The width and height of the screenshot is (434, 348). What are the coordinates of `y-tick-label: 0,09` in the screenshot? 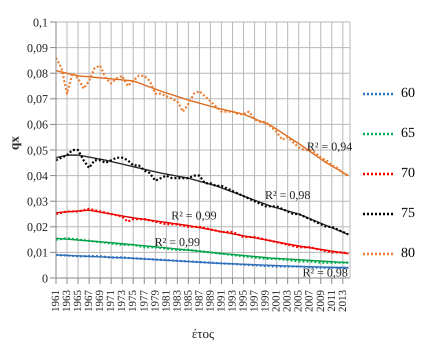 It's located at (37, 47).